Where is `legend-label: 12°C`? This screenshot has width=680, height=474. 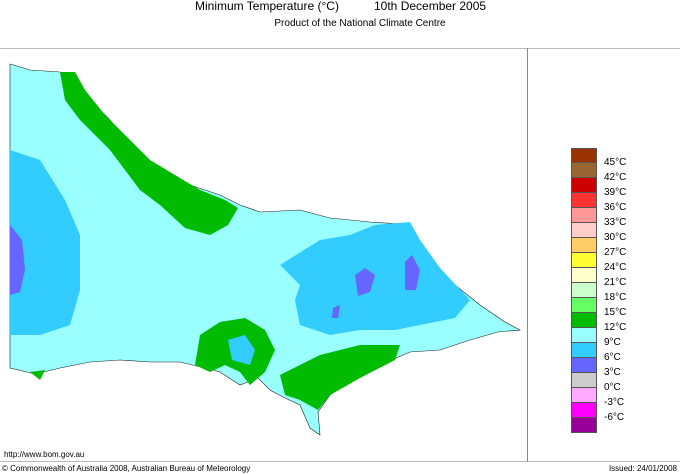
legend-label: 12°C is located at coordinates (615, 327).